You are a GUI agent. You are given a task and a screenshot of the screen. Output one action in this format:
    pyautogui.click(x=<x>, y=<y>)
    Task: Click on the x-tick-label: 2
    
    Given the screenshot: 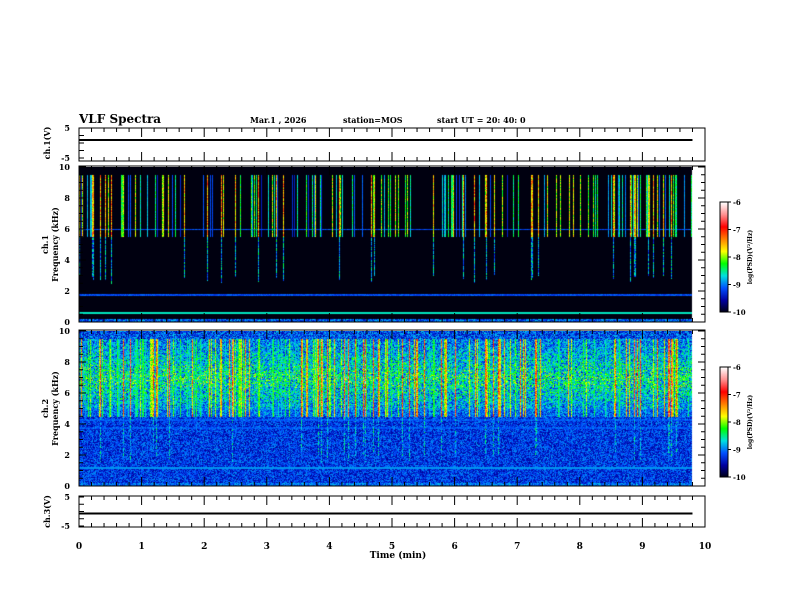 What is the action you would take?
    pyautogui.click(x=204, y=547)
    